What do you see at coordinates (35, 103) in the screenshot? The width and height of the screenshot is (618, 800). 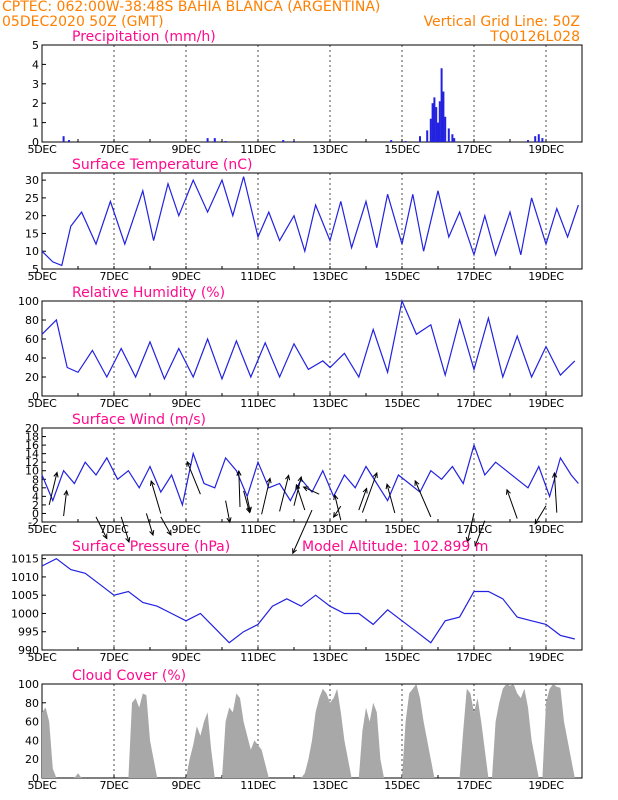 I see `y-tick-label: 2` at bounding box center [35, 103].